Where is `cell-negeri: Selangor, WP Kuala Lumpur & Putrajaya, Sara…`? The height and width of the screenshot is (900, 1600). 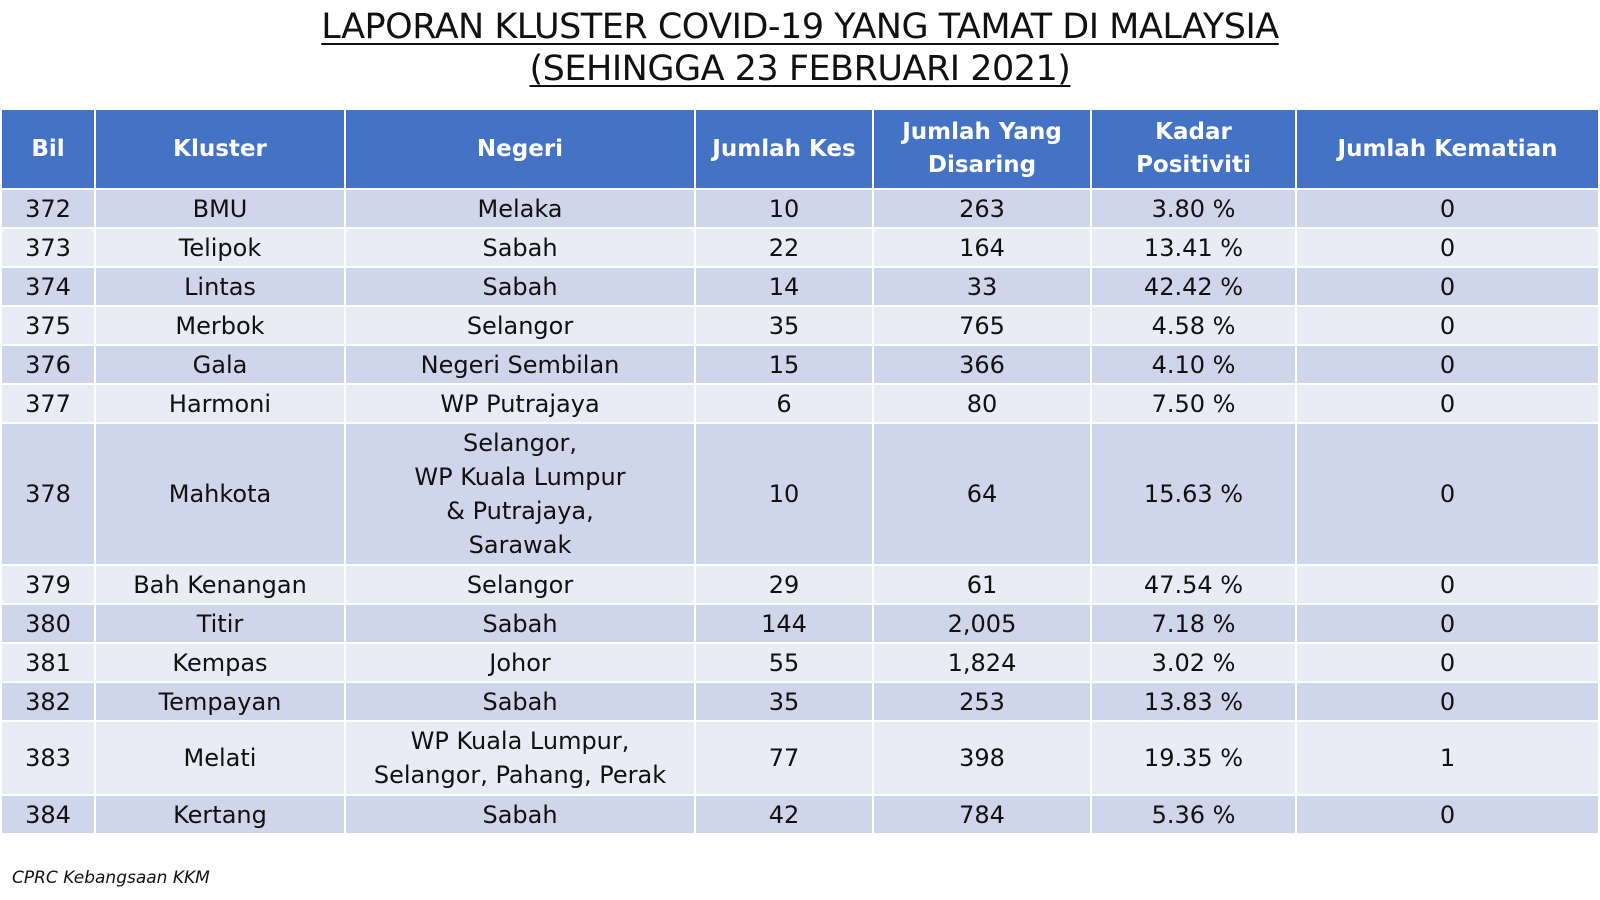 cell-negeri: Selangor, WP Kuala Lumpur & Putrajaya, Sara… is located at coordinates (520, 494).